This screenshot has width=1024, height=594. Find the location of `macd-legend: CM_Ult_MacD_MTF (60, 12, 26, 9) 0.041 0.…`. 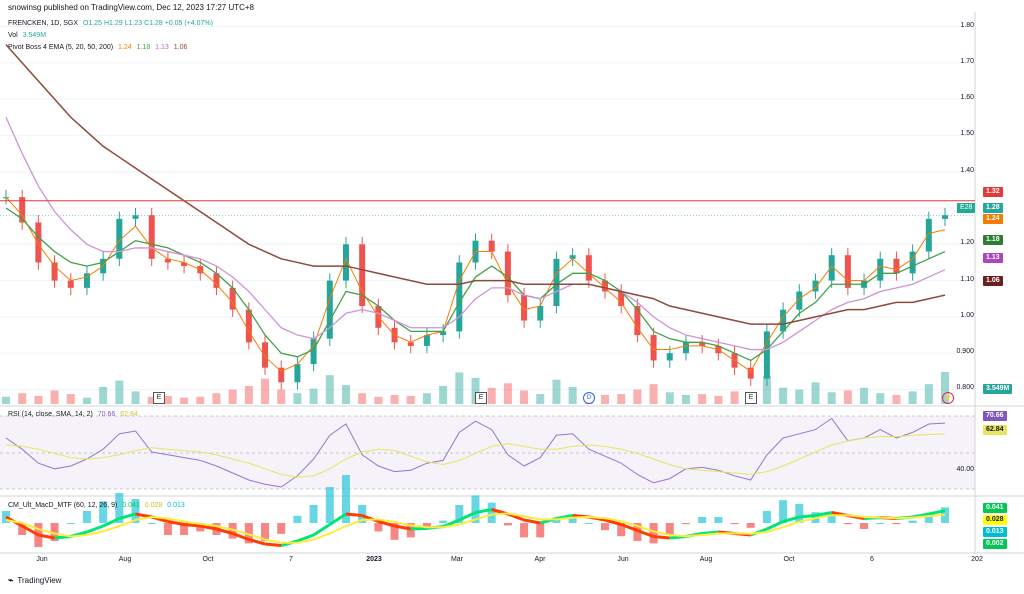

macd-legend: CM_Ult_MacD_MTF (60, 12, 26, 9) 0.041 0.… is located at coordinates (98, 505).